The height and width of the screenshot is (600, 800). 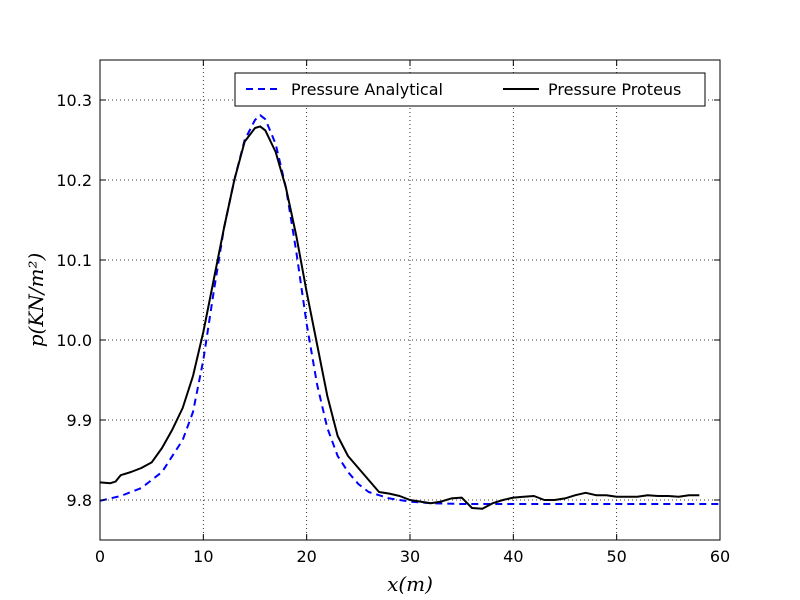 I want to click on x-tick-label: 0, so click(x=100, y=556).